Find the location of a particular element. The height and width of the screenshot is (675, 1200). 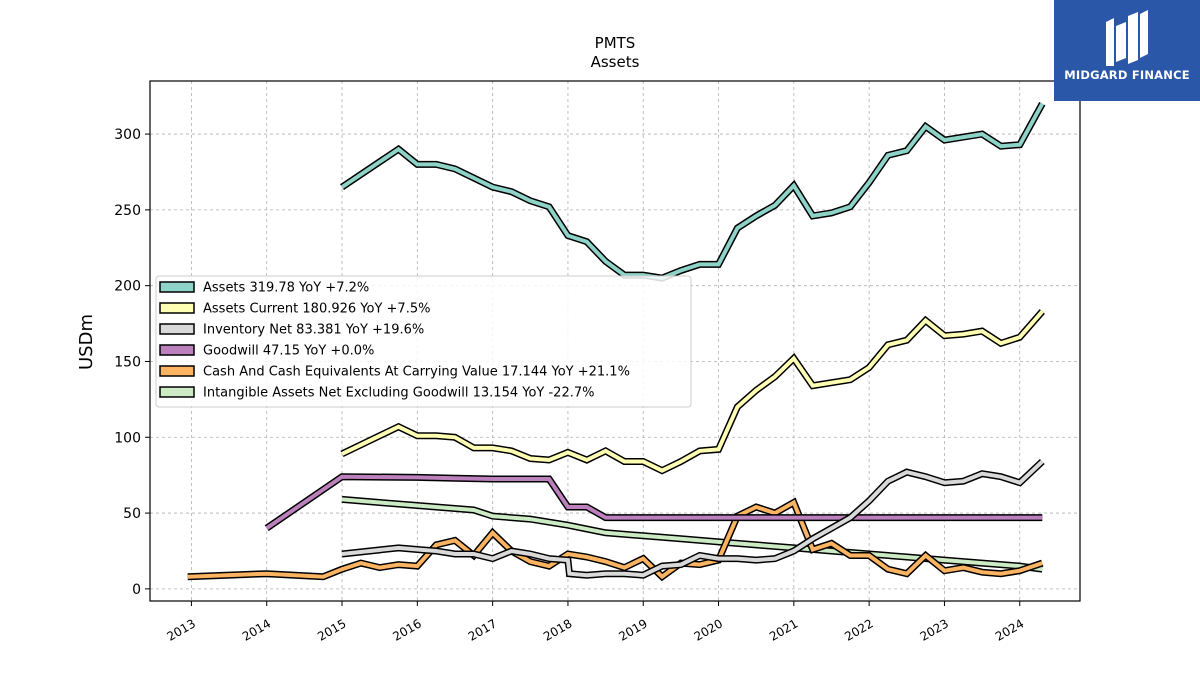

legend-box is located at coordinates (423, 341).